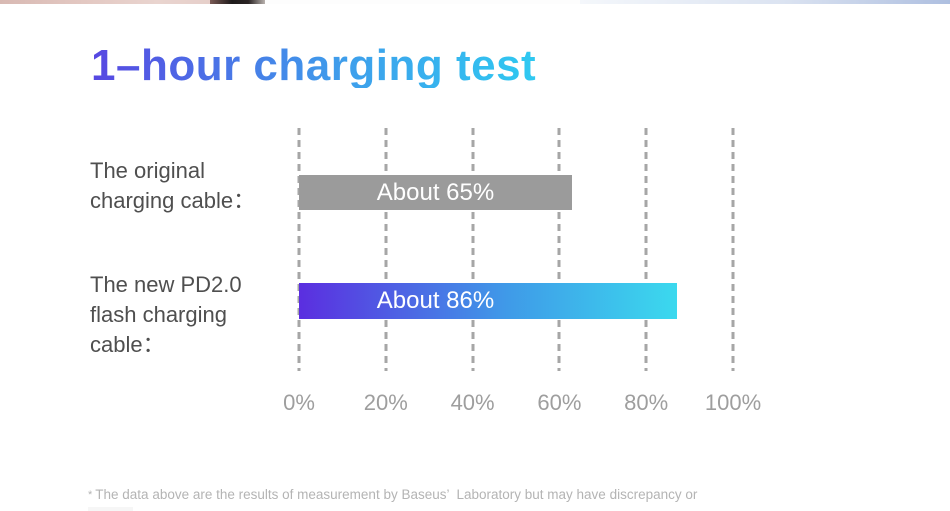  What do you see at coordinates (197, 186) in the screenshot?
I see `category-label-original-cable: The original charging cable：` at bounding box center [197, 186].